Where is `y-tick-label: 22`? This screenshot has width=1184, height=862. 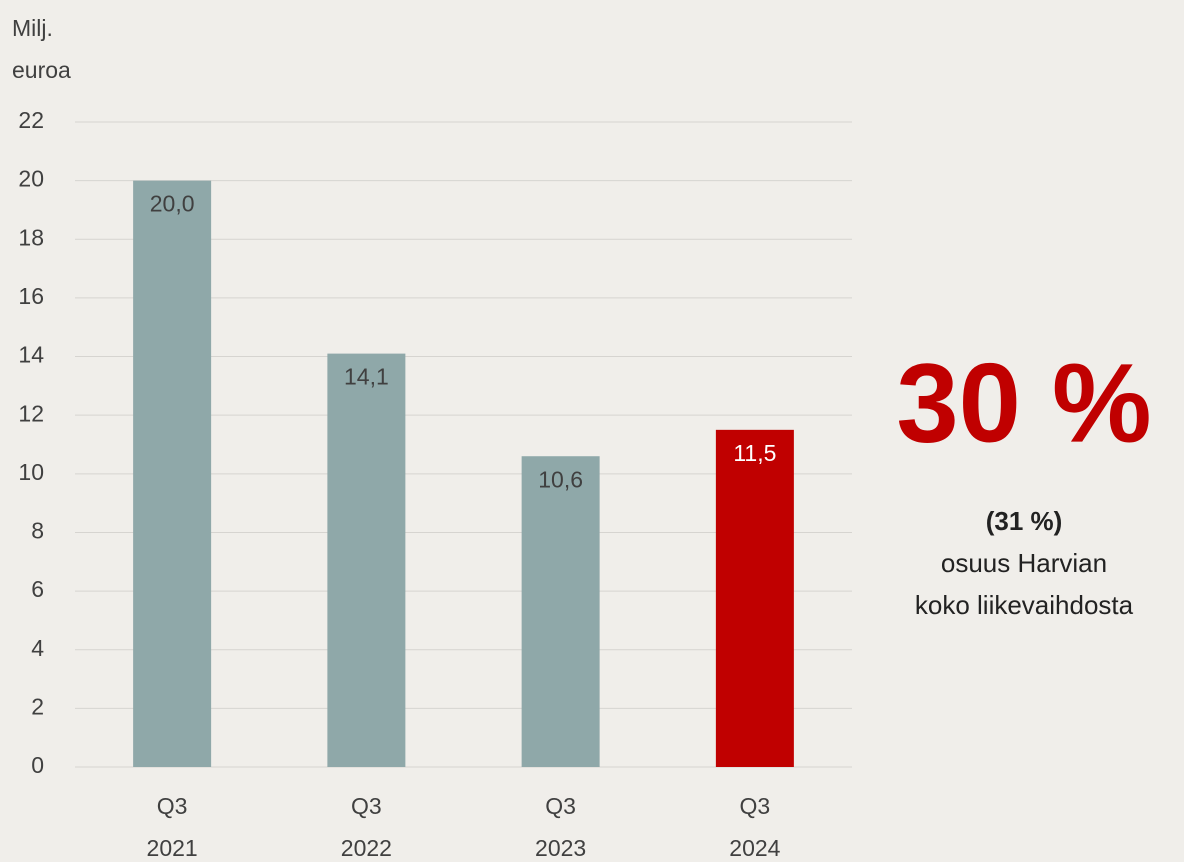 y-tick-label: 22 is located at coordinates (31, 120).